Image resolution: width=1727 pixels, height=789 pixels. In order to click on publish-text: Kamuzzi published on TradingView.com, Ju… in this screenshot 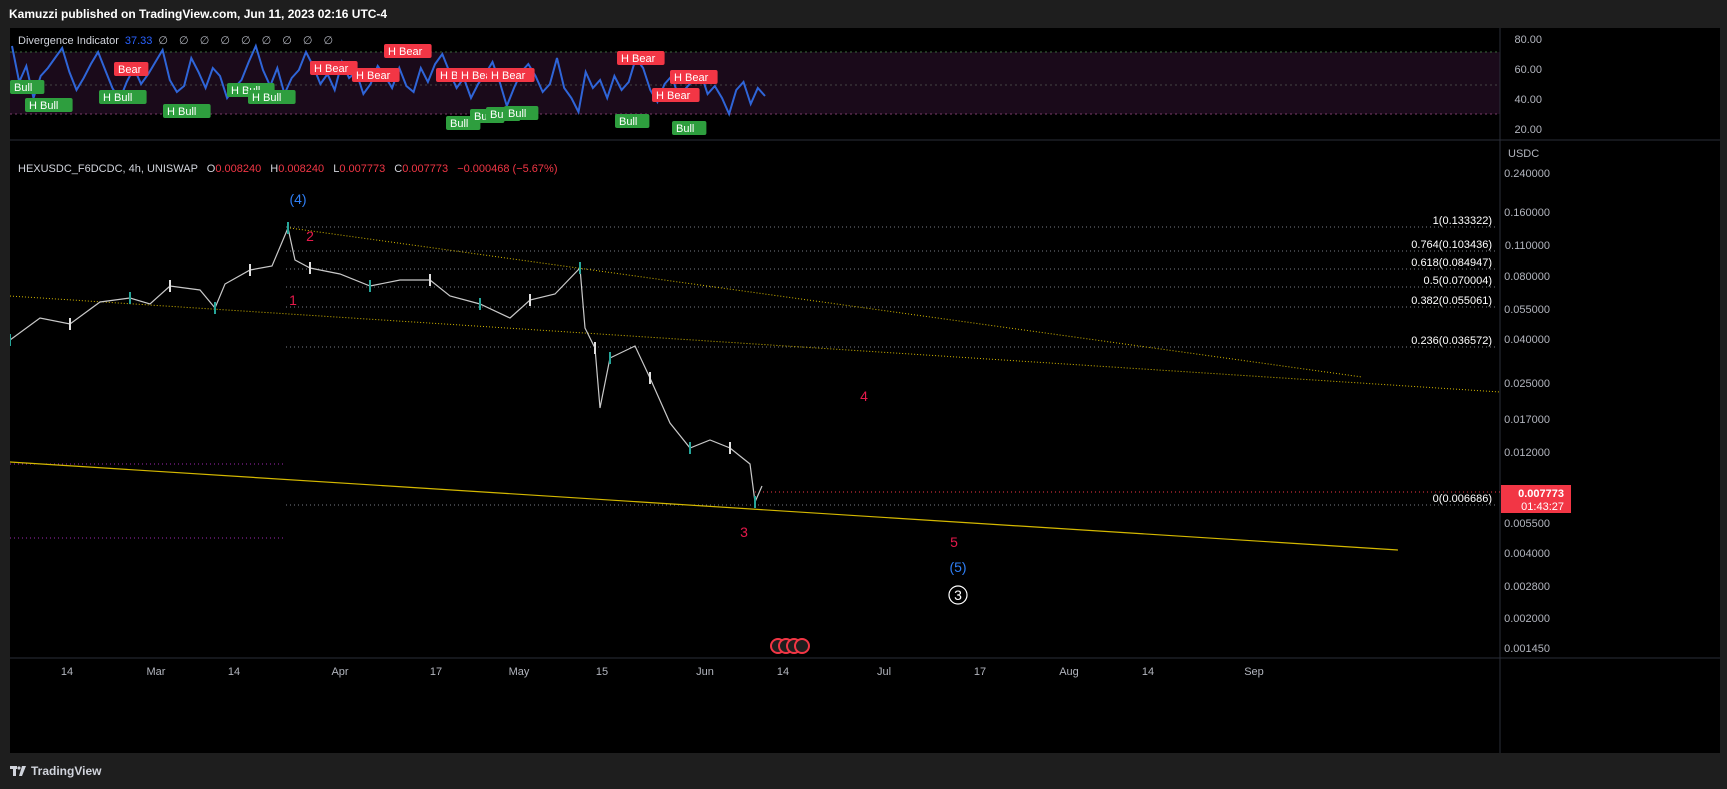, I will do `click(198, 14)`.